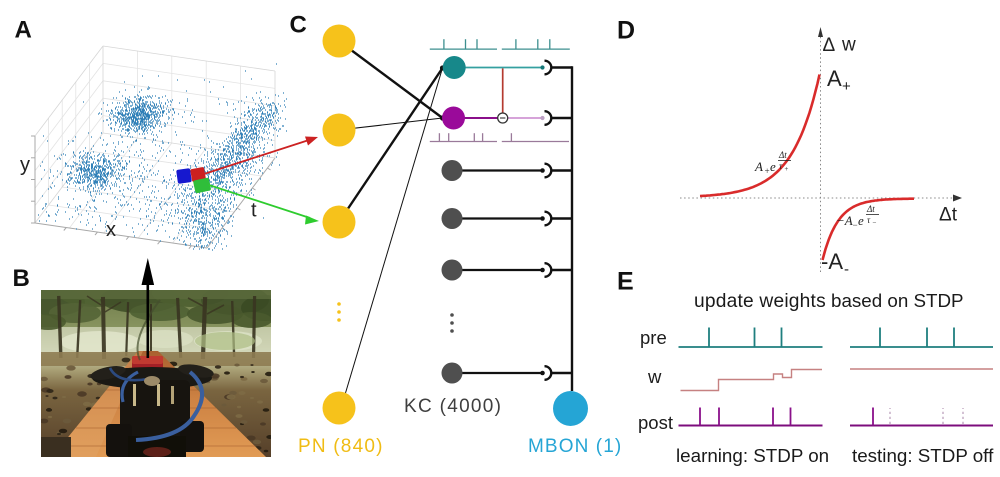  Describe the element at coordinates (653, 337) in the screenshot. I see `svg-text: pre` at that location.